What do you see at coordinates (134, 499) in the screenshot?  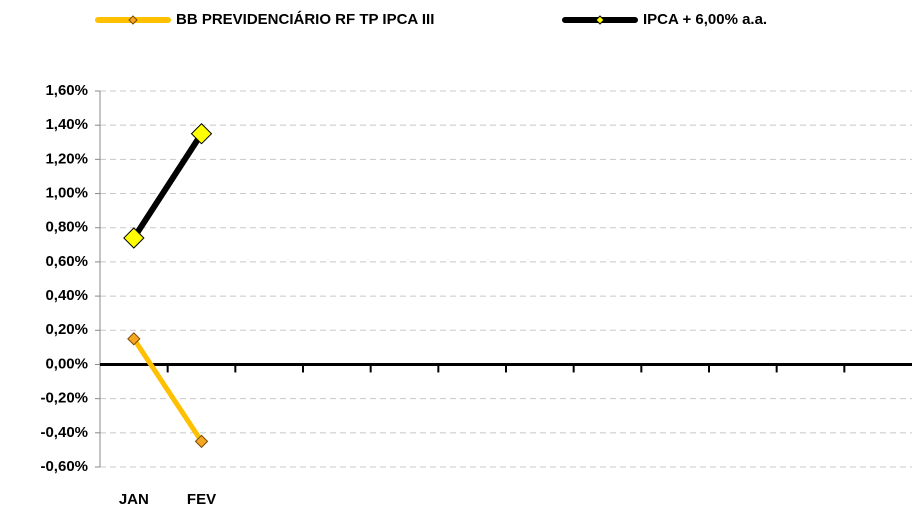 I see `x-tick-label: JAN` at bounding box center [134, 499].